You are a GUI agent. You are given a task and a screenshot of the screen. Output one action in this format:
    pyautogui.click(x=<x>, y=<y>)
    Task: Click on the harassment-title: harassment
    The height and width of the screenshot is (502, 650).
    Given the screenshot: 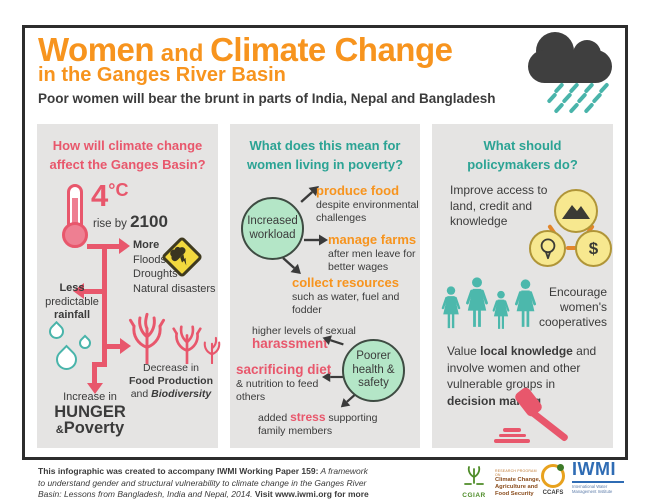 What is the action you would take?
    pyautogui.click(x=290, y=343)
    